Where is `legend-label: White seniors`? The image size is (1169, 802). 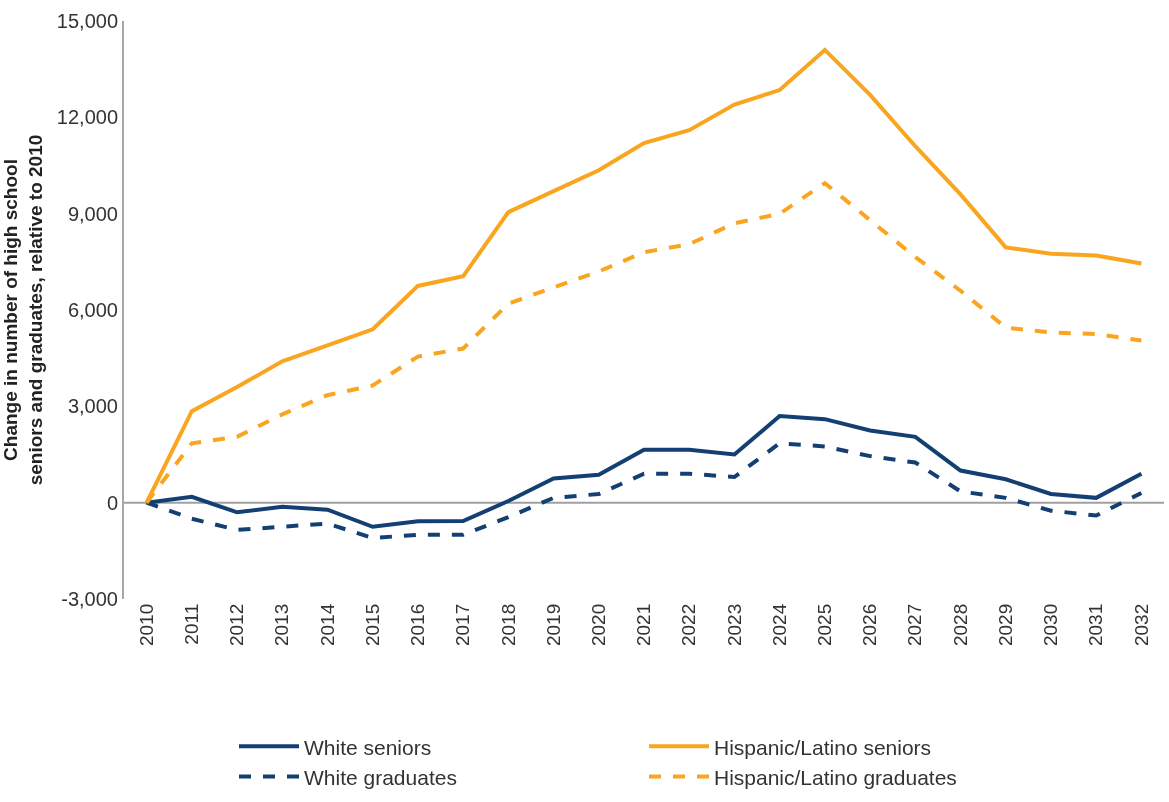 legend-label: White seniors is located at coordinates (368, 747).